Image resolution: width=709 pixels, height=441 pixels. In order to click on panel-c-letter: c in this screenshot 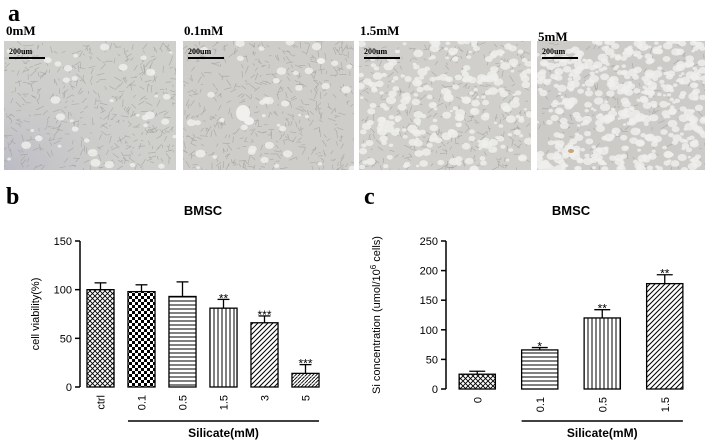, I will do `click(369, 197)`.